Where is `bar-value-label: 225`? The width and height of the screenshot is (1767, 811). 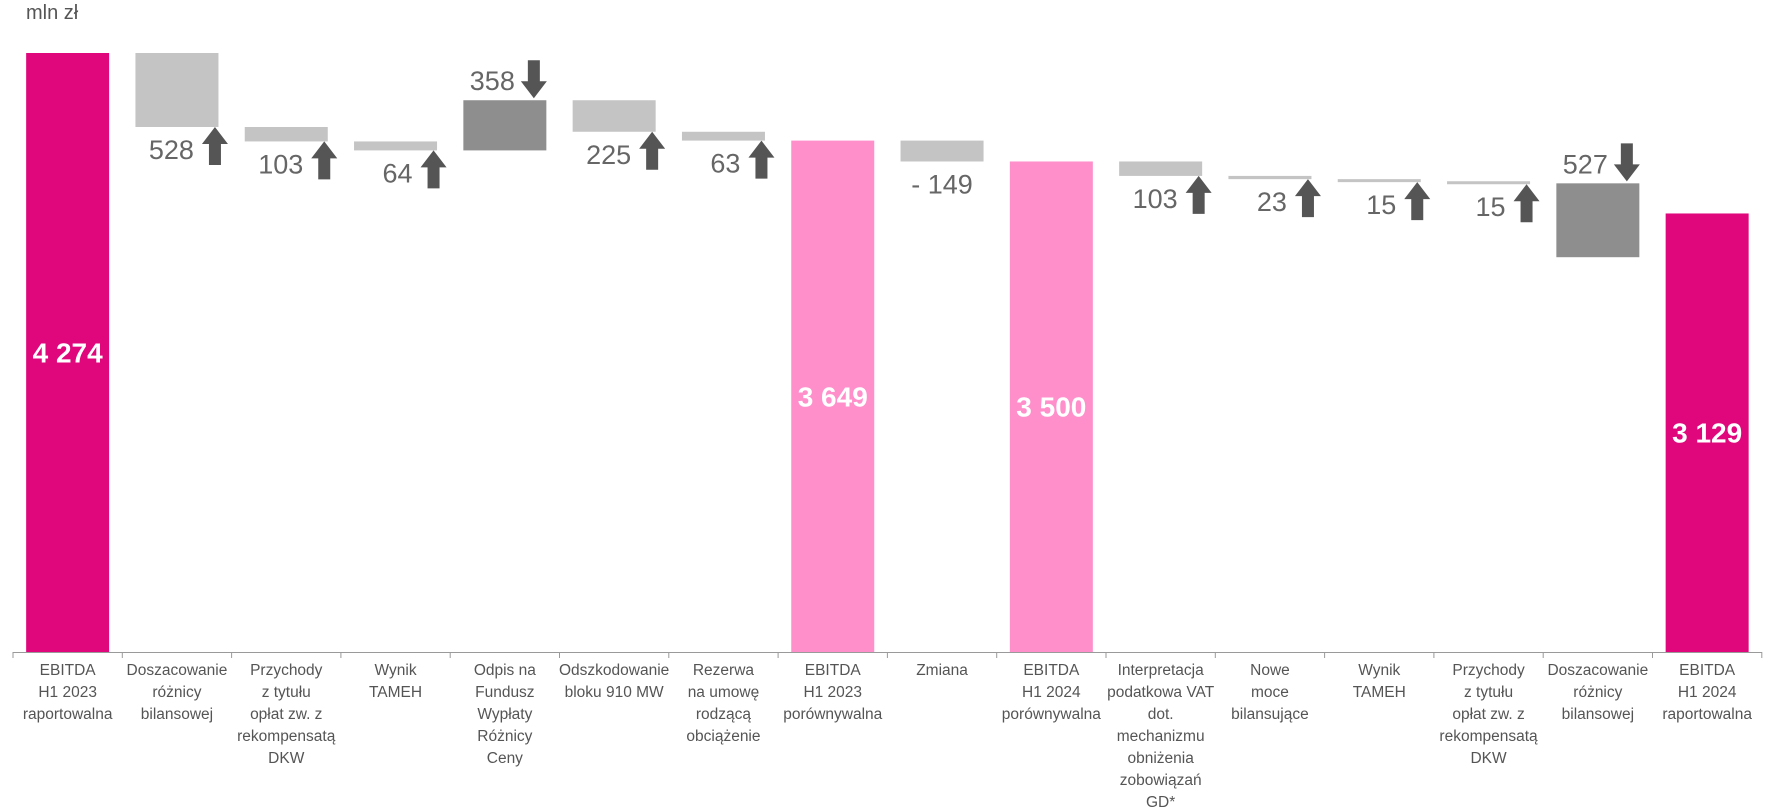
bar-value-label: 225 is located at coordinates (608, 155).